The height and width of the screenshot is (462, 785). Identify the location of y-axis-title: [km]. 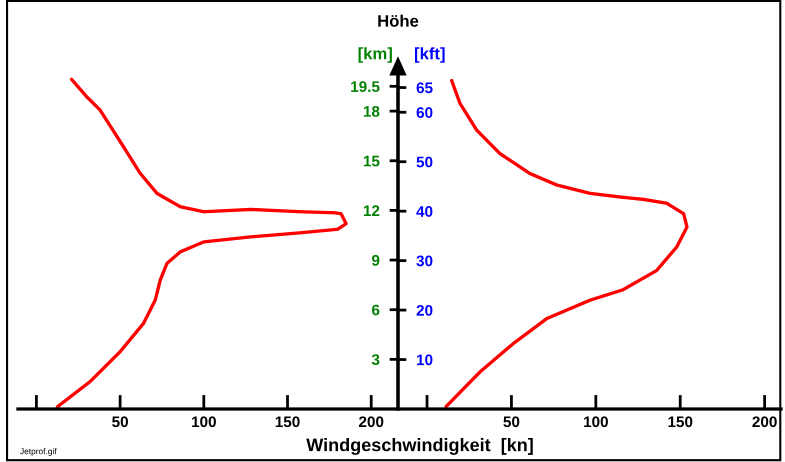
(375, 55).